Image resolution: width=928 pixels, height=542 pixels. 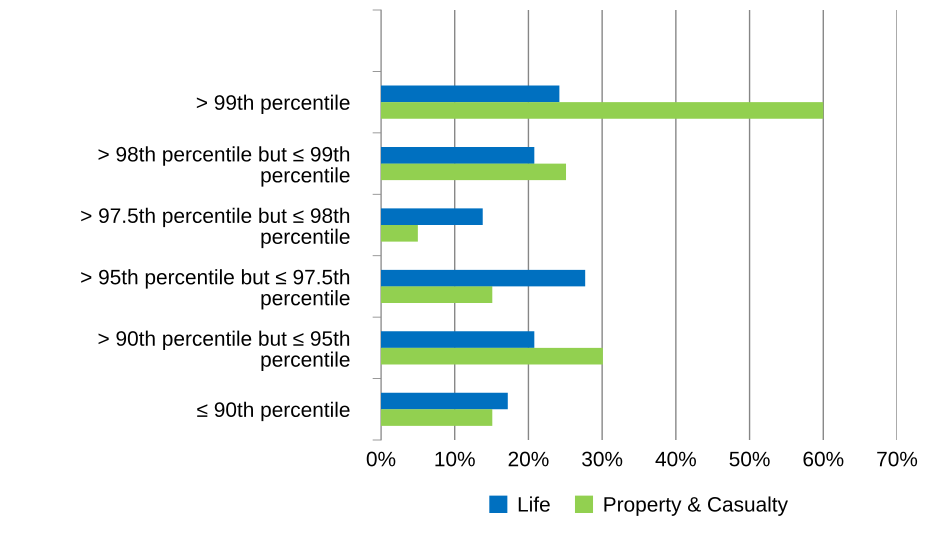 I want to click on x-tick-label: 40%, so click(x=675, y=459).